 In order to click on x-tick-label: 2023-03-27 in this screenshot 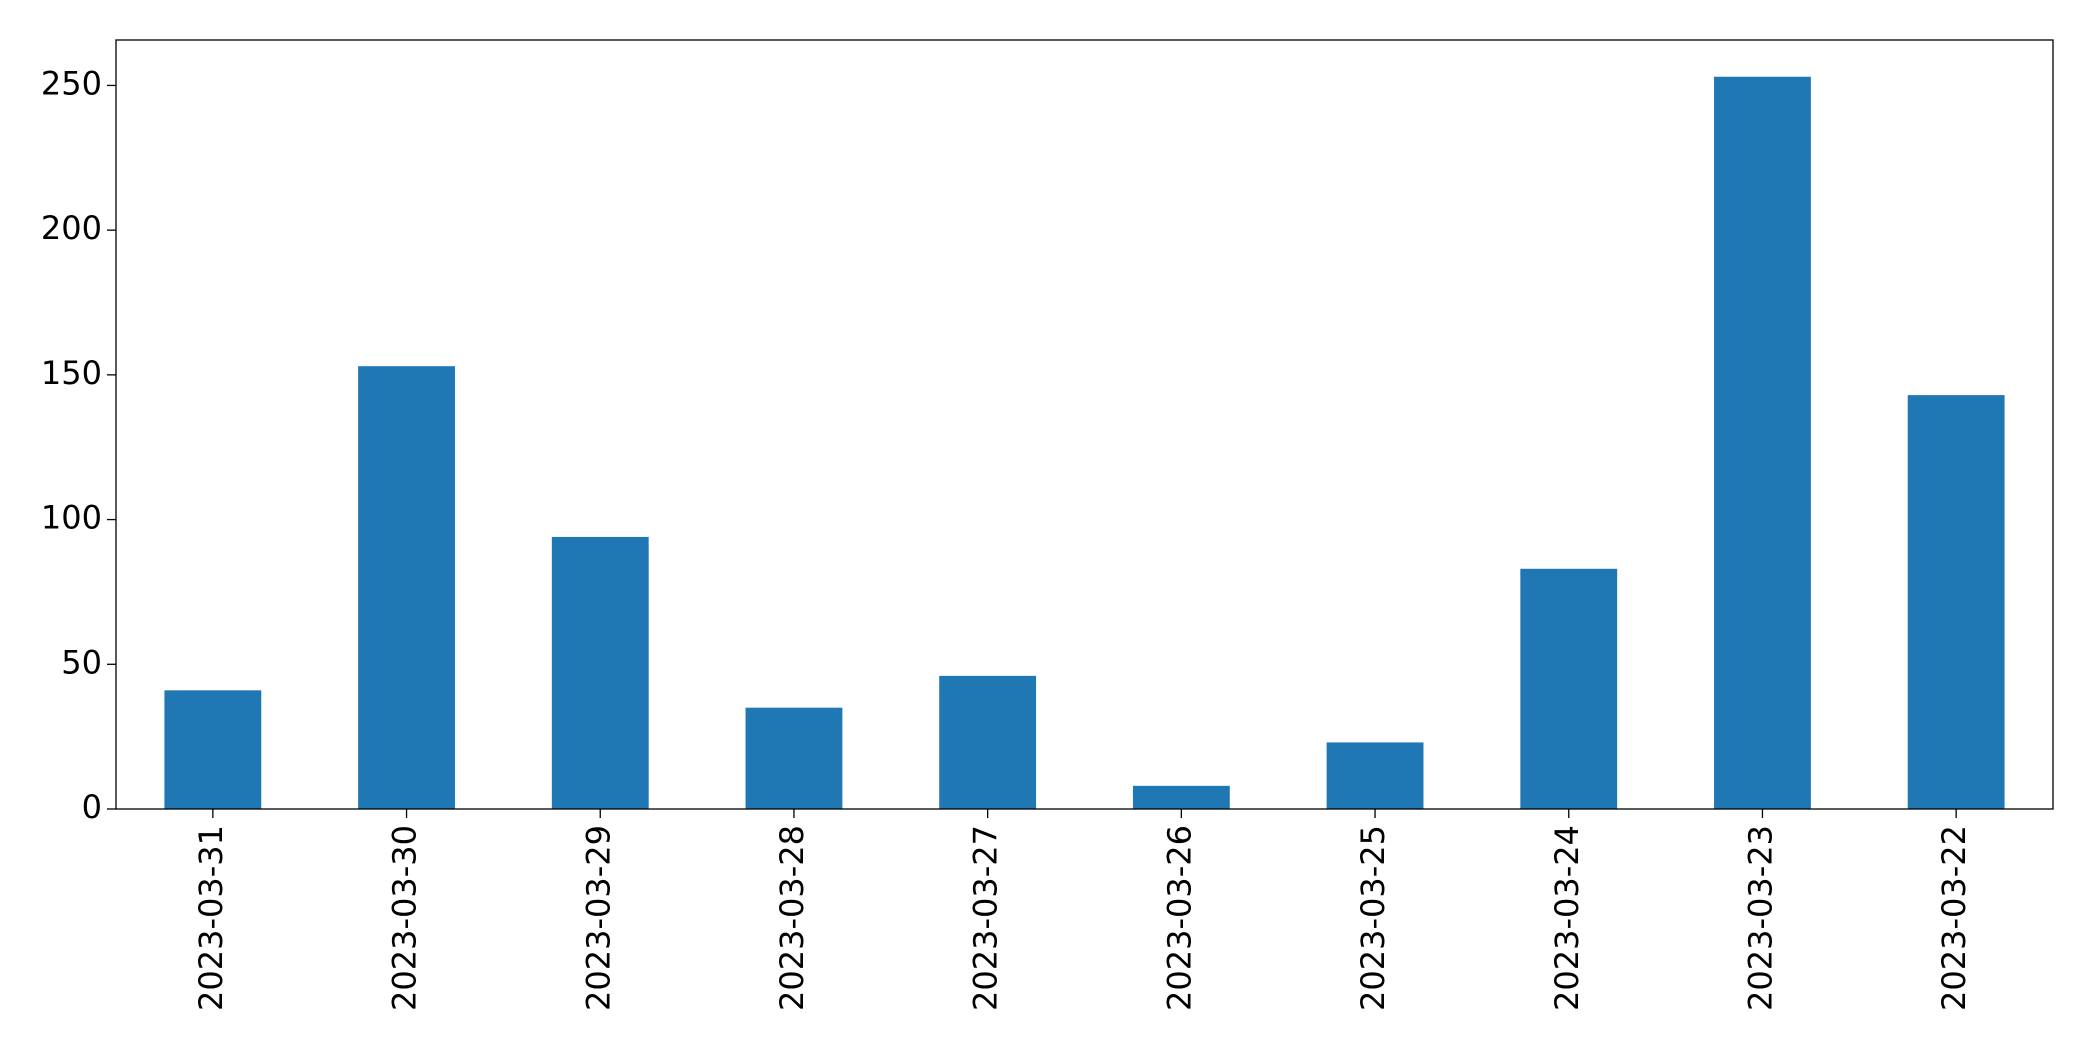, I will do `click(986, 918)`.